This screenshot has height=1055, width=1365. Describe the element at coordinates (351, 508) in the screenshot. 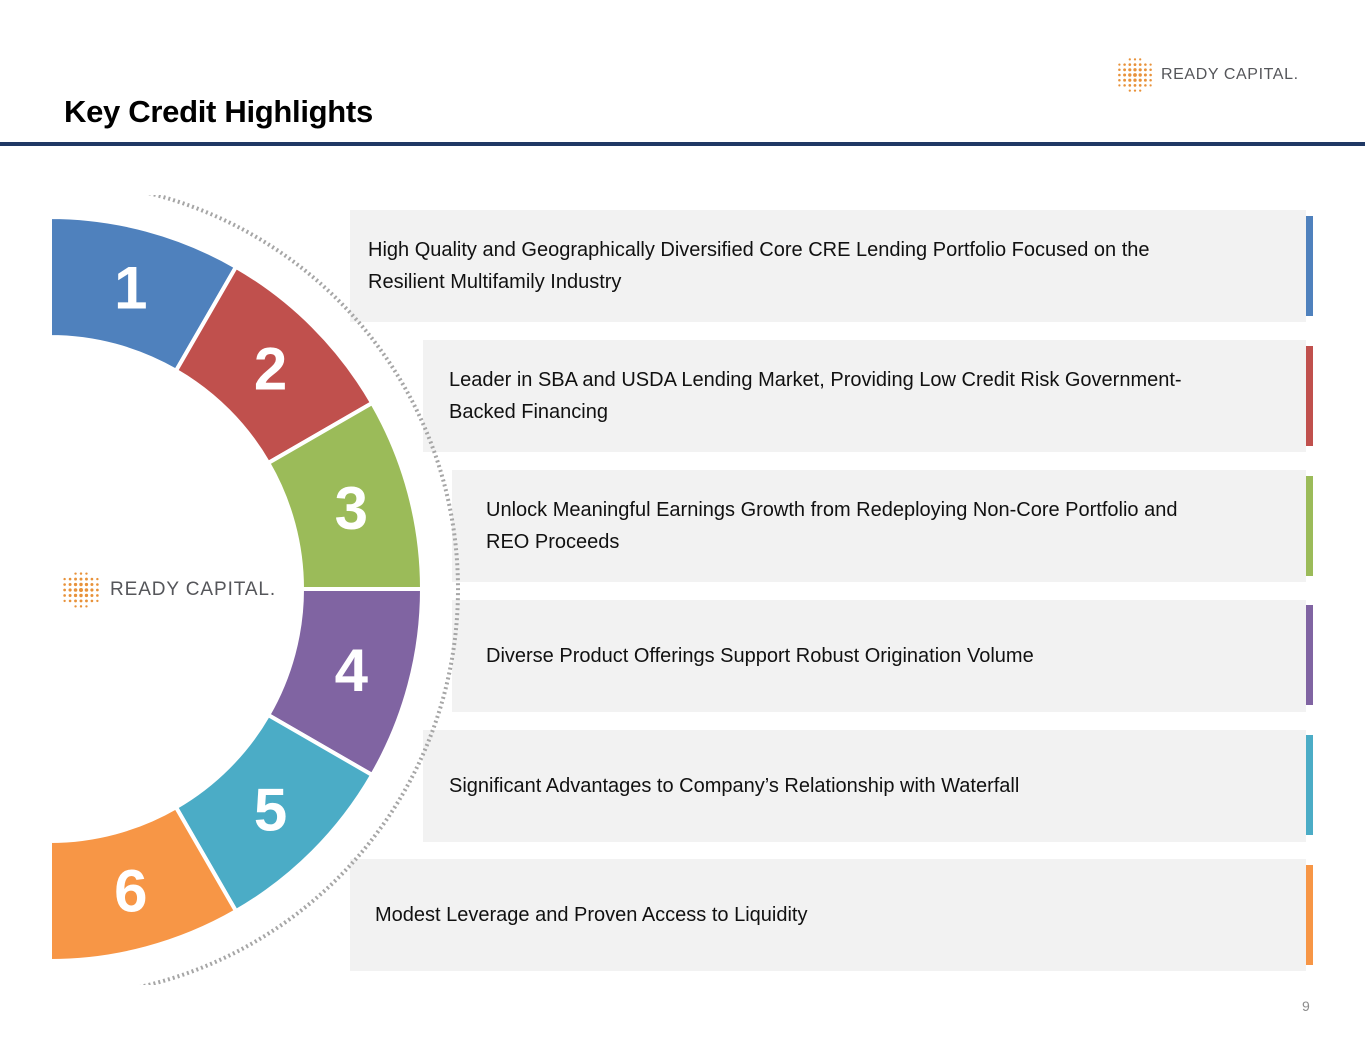

I see `wheel-number-3: 3` at that location.